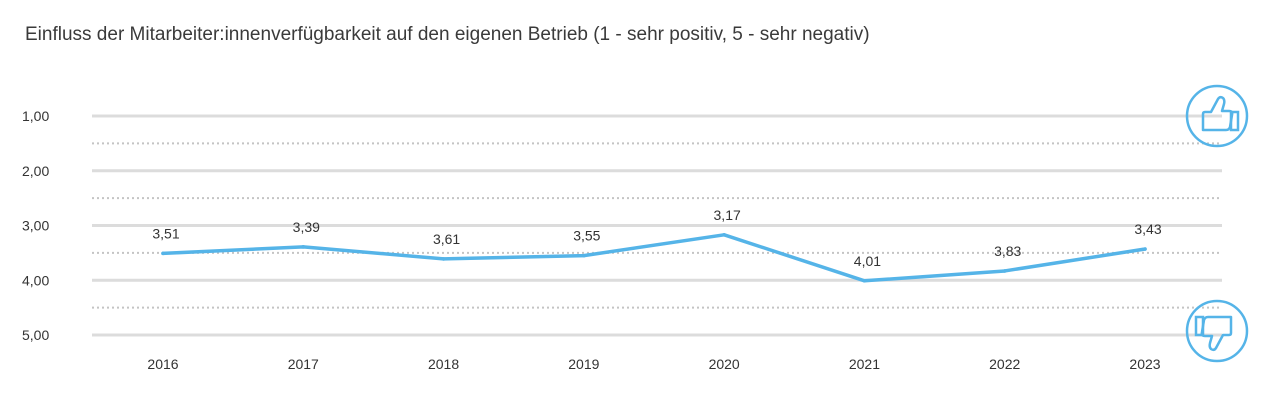 The width and height of the screenshot is (1275, 416). Describe the element at coordinates (162, 364) in the screenshot. I see `x-tick-label: 2016` at that location.